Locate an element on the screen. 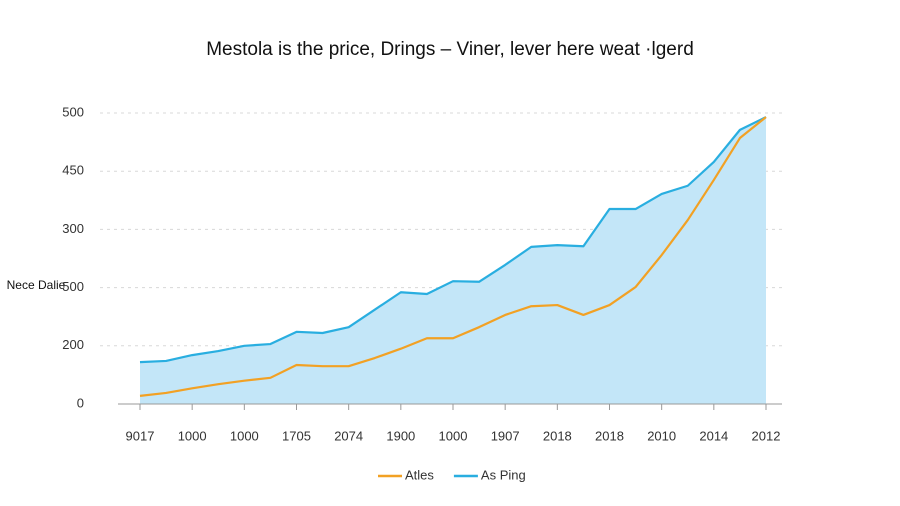 This screenshot has width=900, height=506. x-tick-label: 1900 is located at coordinates (400, 435).